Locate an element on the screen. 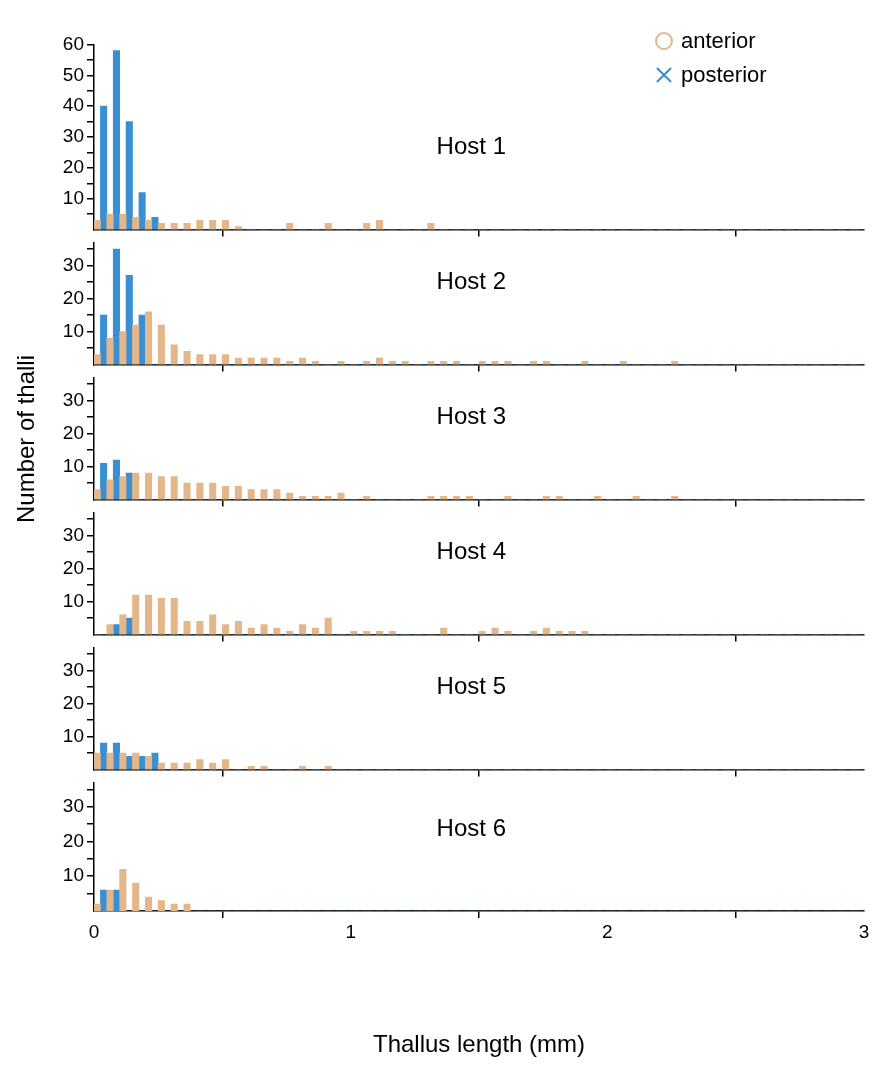 The width and height of the screenshot is (873, 1065). x-tick-label: 0 is located at coordinates (94, 931).